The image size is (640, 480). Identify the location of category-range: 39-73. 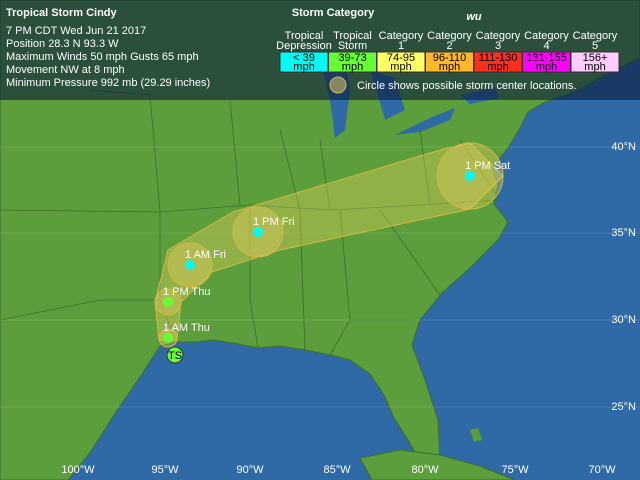
(352, 58).